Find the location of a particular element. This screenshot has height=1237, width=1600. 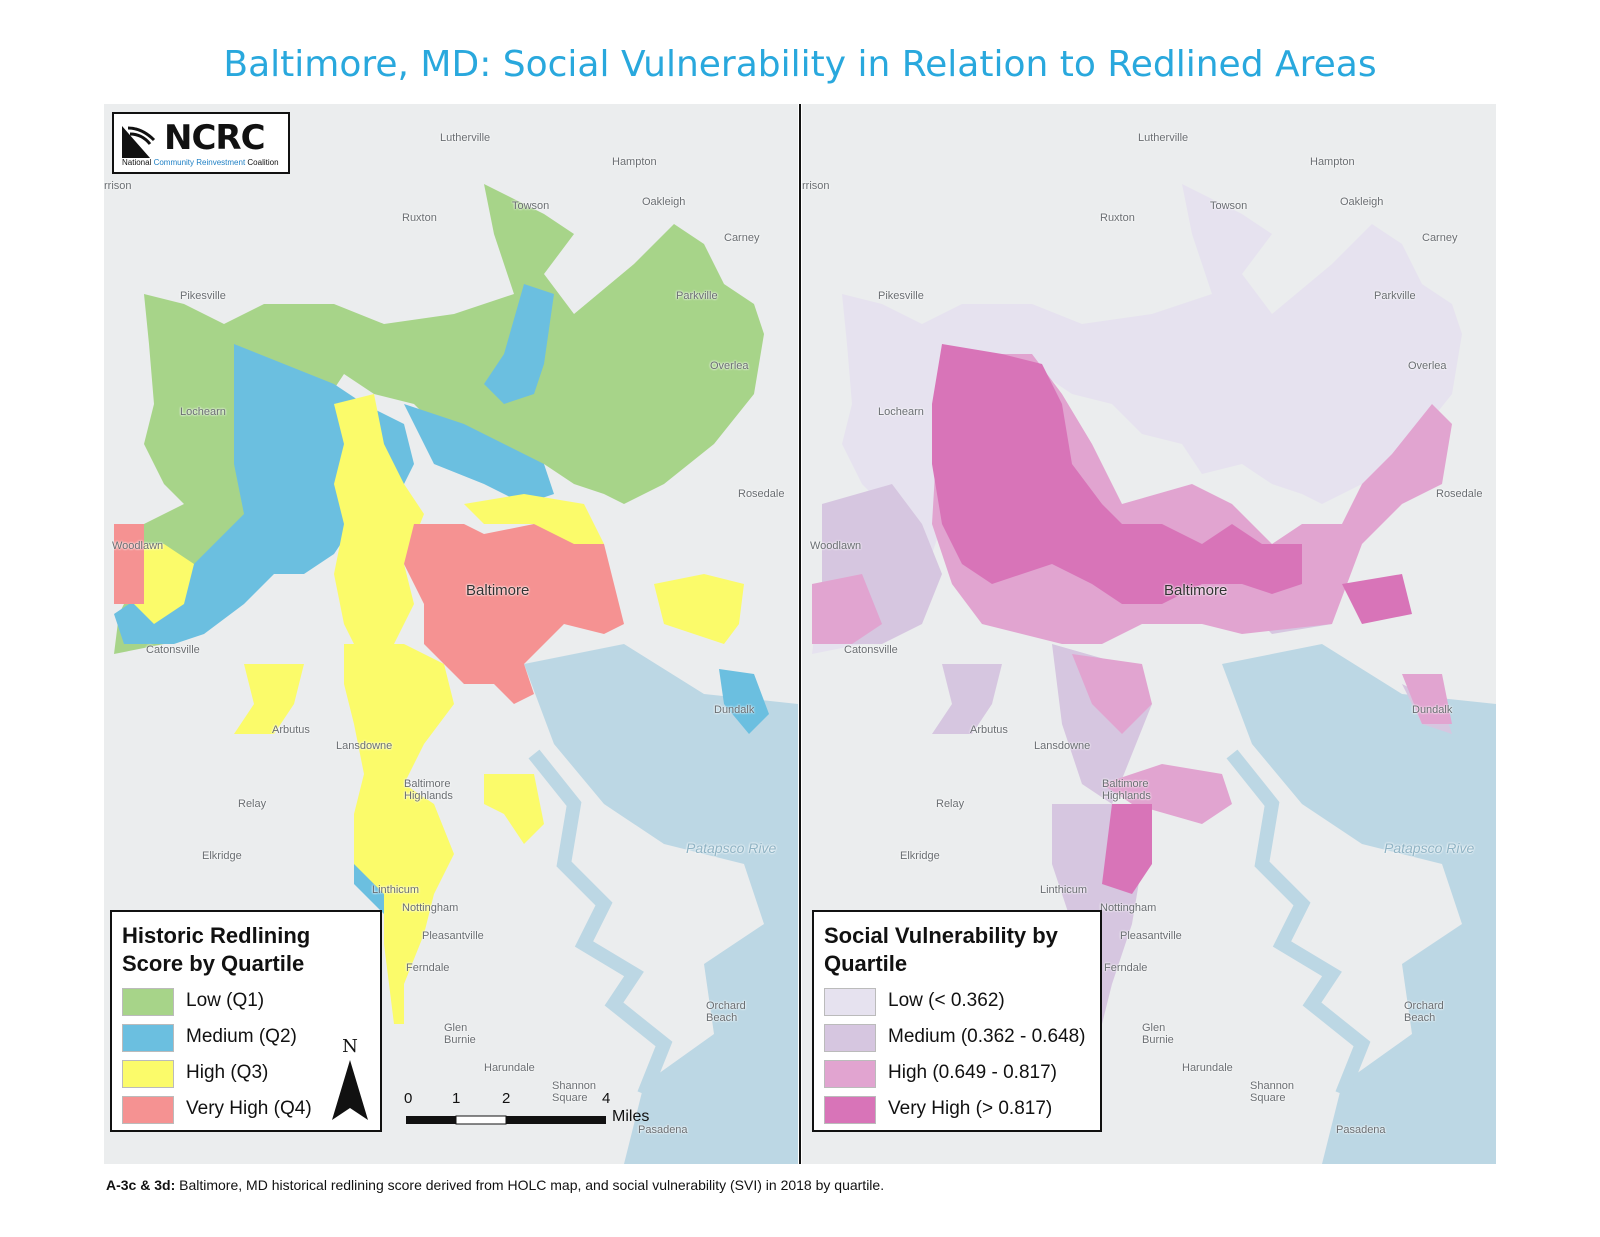

caption-label: A-3c & 3d: is located at coordinates (141, 1185).